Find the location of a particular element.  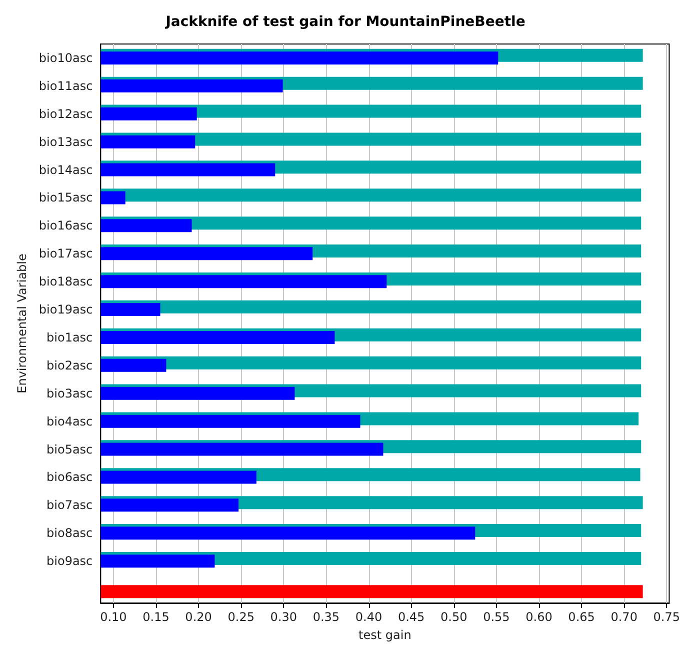

y-tick-label: bio11asc is located at coordinates (65, 85).